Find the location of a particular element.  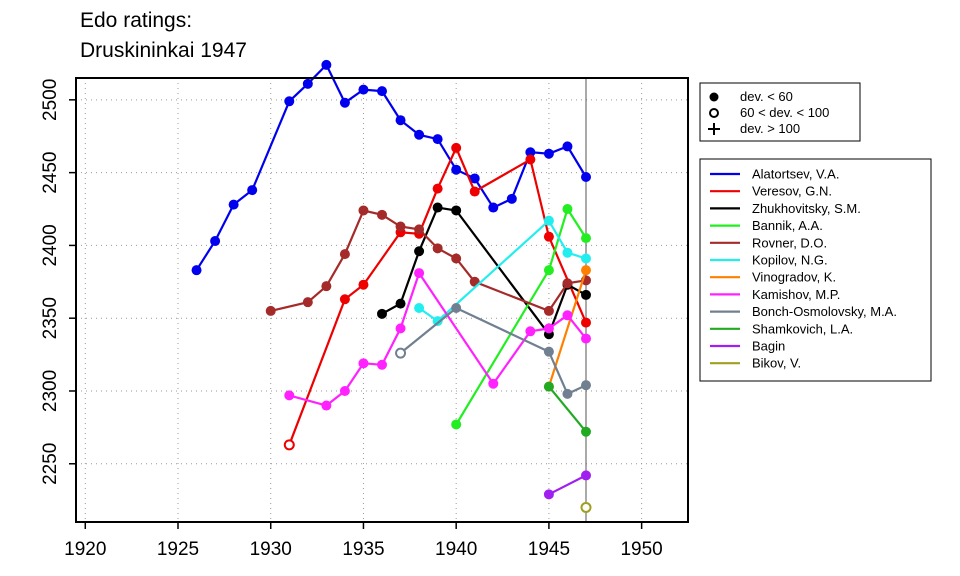

series-bagin is located at coordinates (567, 485).